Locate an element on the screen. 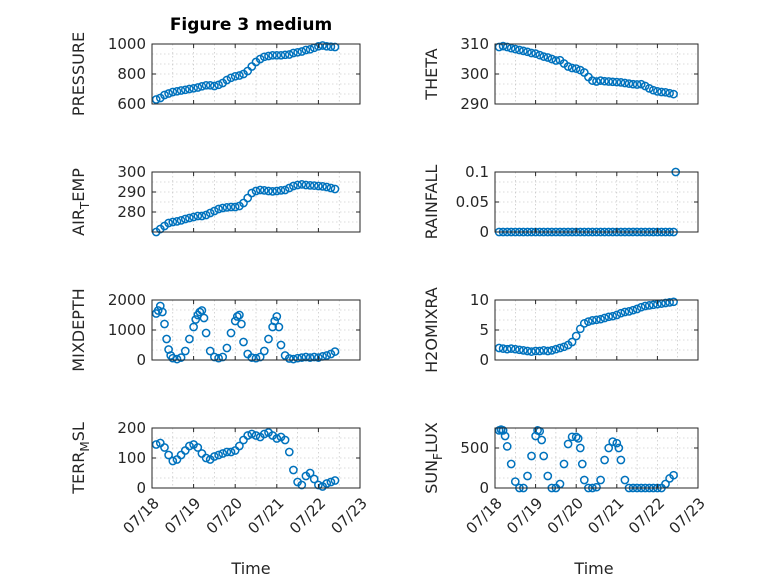  y-axis-label: RAINFALL is located at coordinates (431, 202).